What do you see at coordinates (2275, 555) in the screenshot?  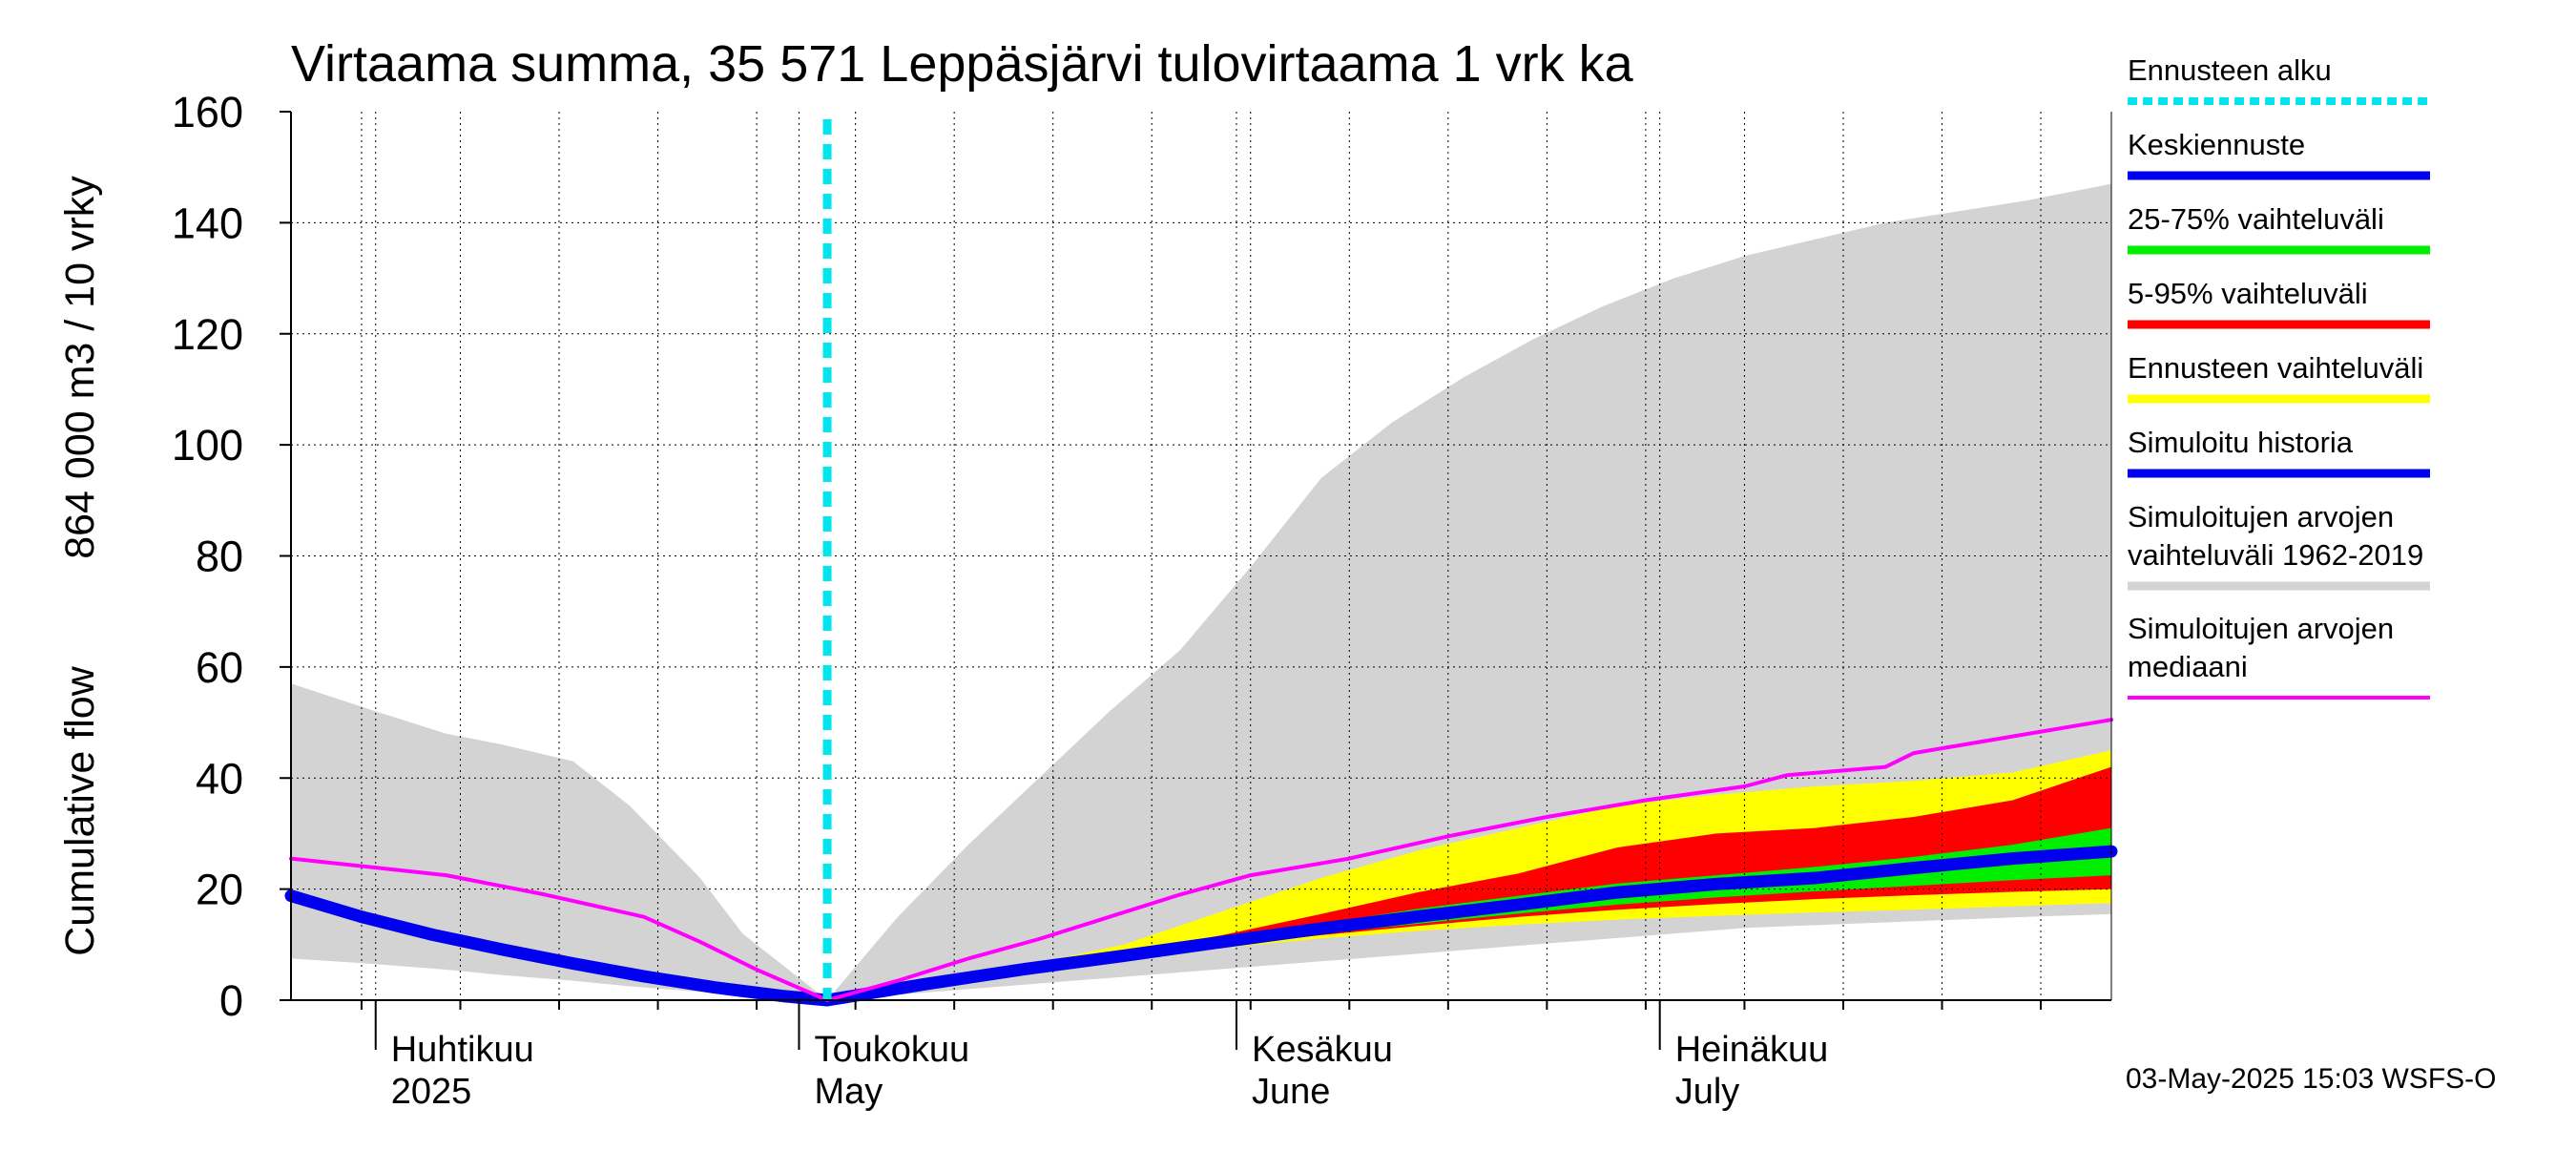 I see `legend-label: vaihteluväli 1962-2019` at bounding box center [2275, 555].